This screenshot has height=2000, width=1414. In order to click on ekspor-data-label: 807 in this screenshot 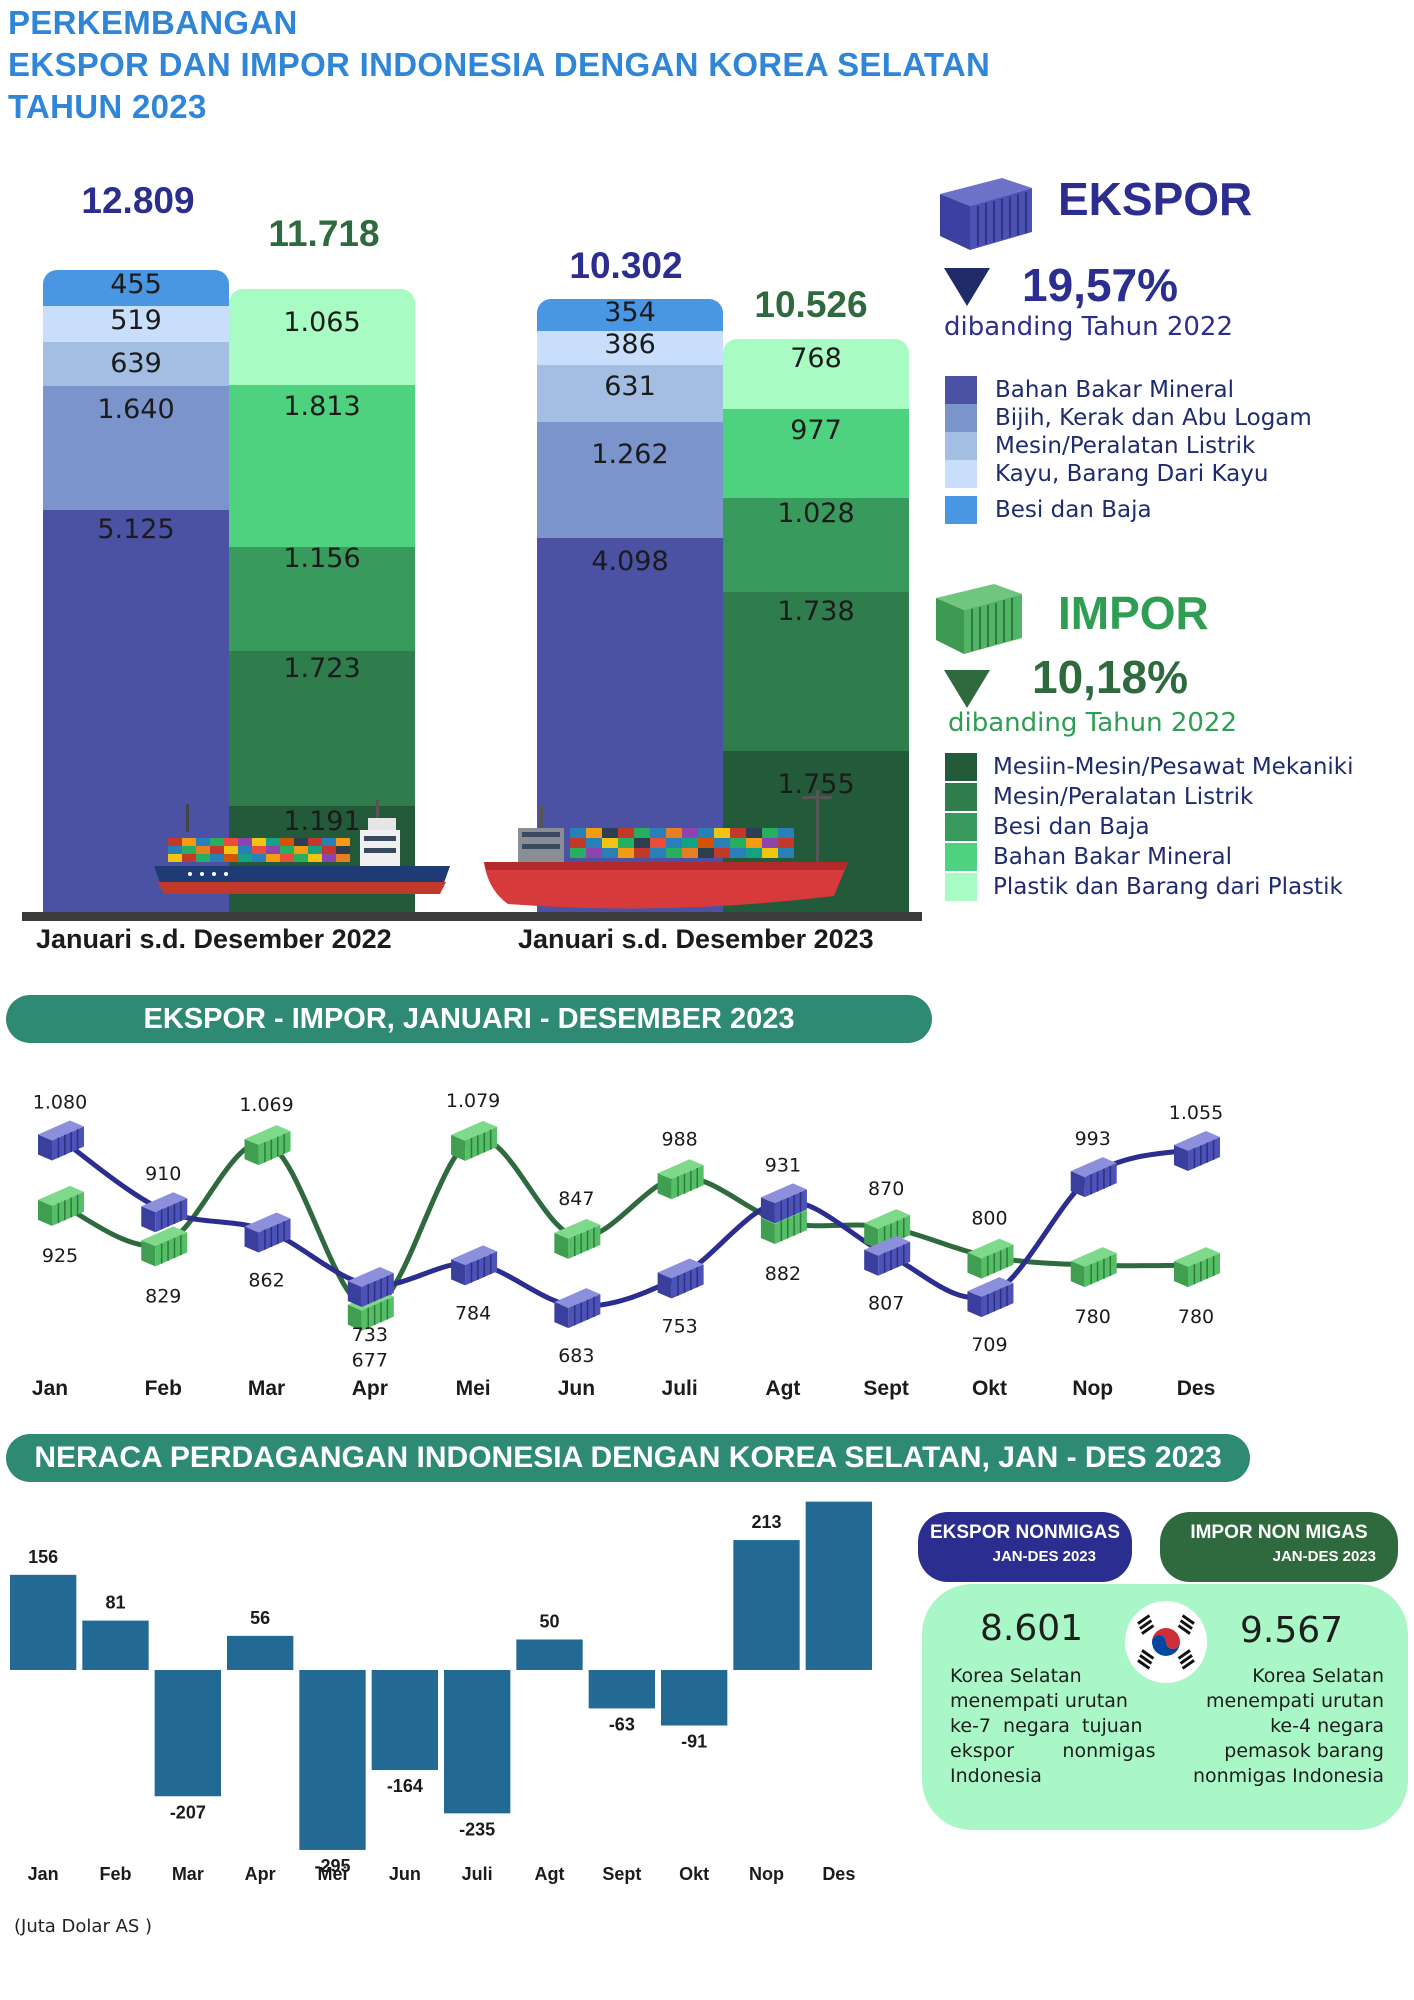, I will do `click(886, 1304)`.